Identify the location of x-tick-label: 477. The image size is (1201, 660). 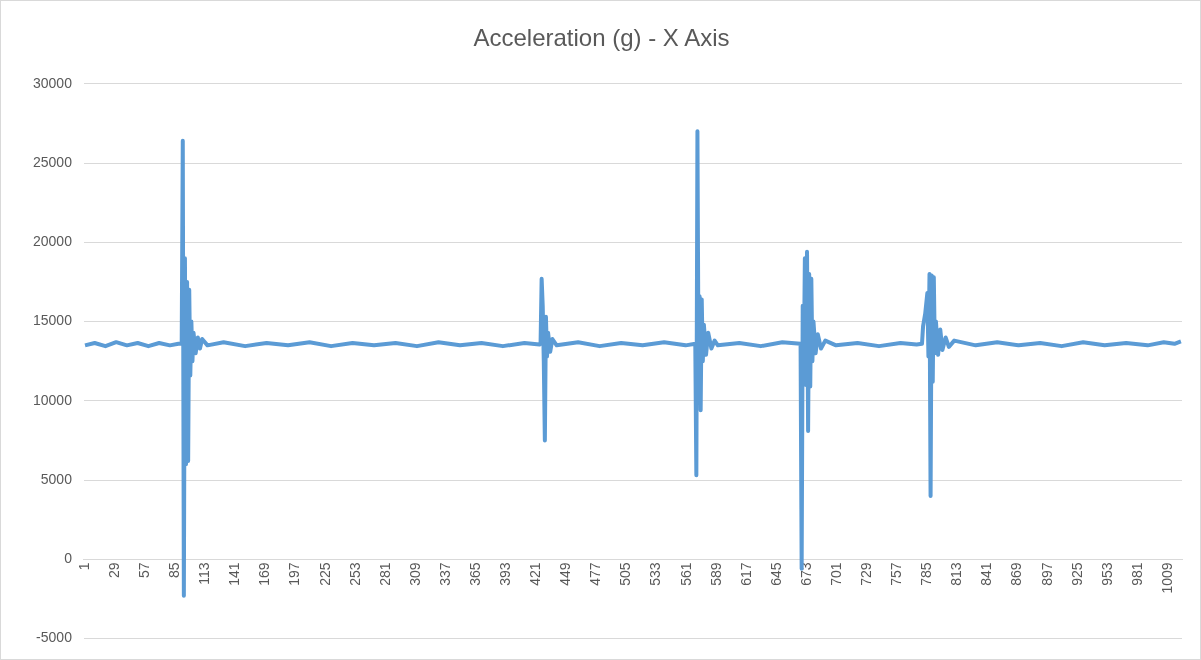
(595, 574).